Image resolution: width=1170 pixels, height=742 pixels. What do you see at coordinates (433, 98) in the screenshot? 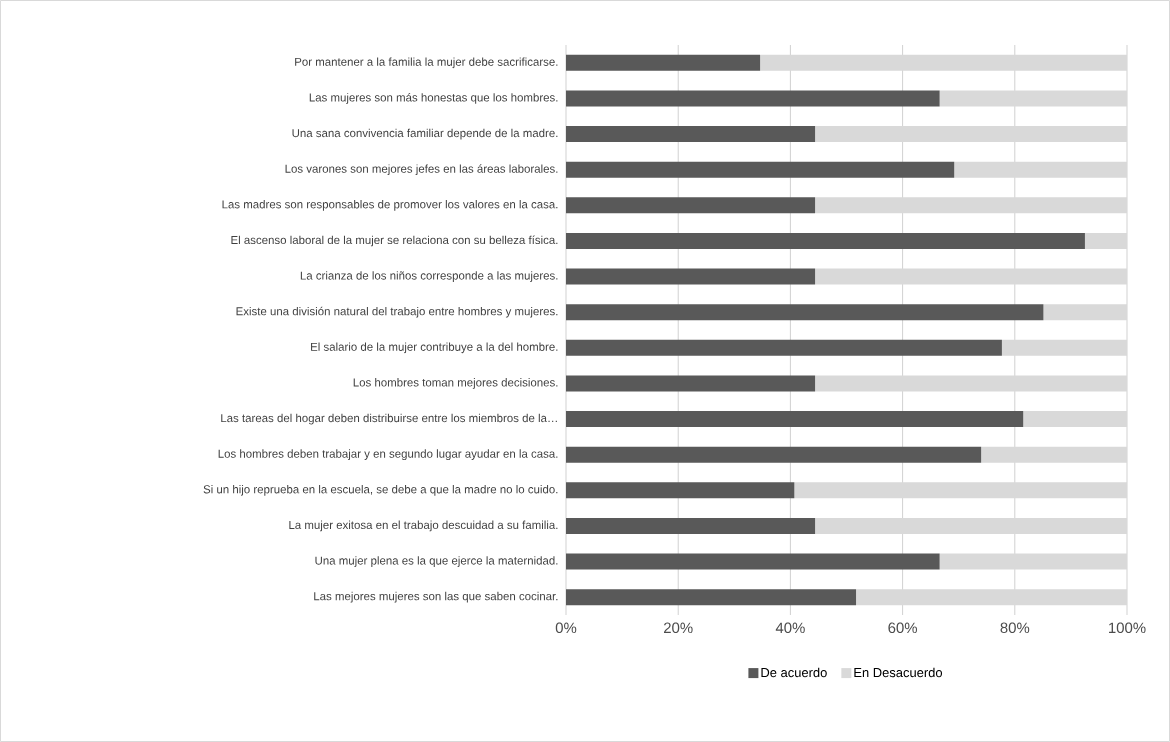
I see `y-tick-label: Las mujeres son más honestas que los hombres.` at bounding box center [433, 98].